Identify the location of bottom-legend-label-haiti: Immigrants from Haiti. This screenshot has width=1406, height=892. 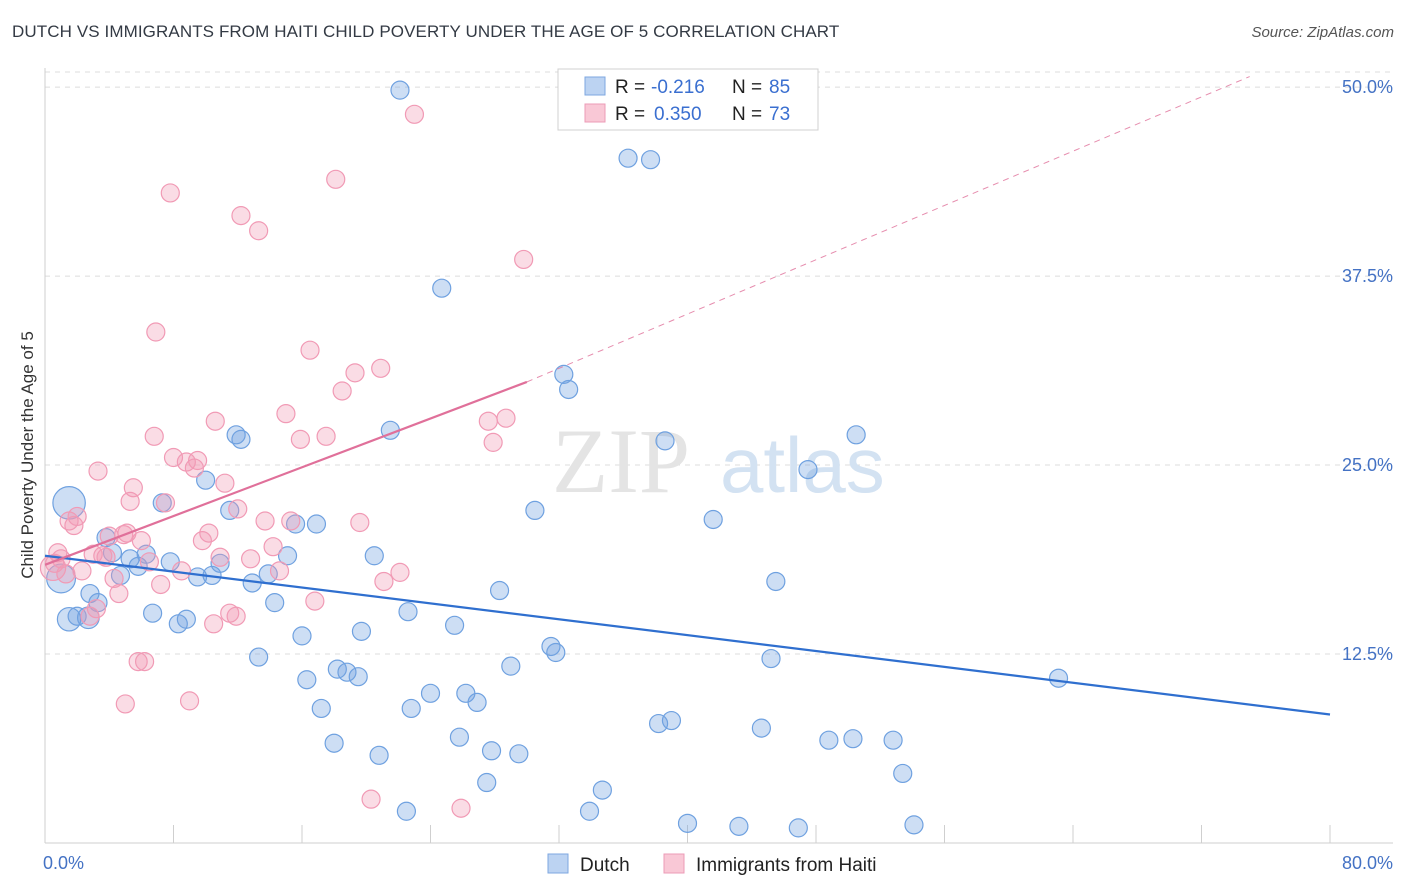
(786, 865).